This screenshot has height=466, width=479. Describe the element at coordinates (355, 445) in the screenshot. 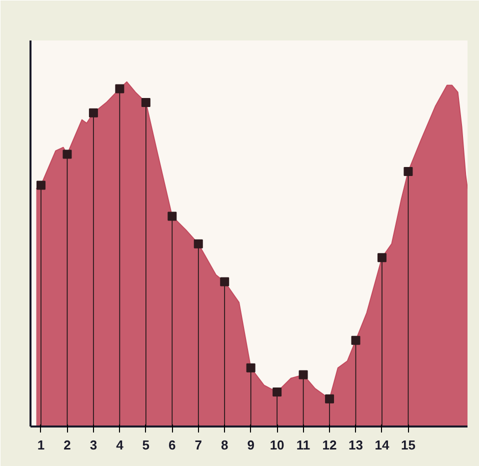

I see `x-tick-label: 13` at that location.